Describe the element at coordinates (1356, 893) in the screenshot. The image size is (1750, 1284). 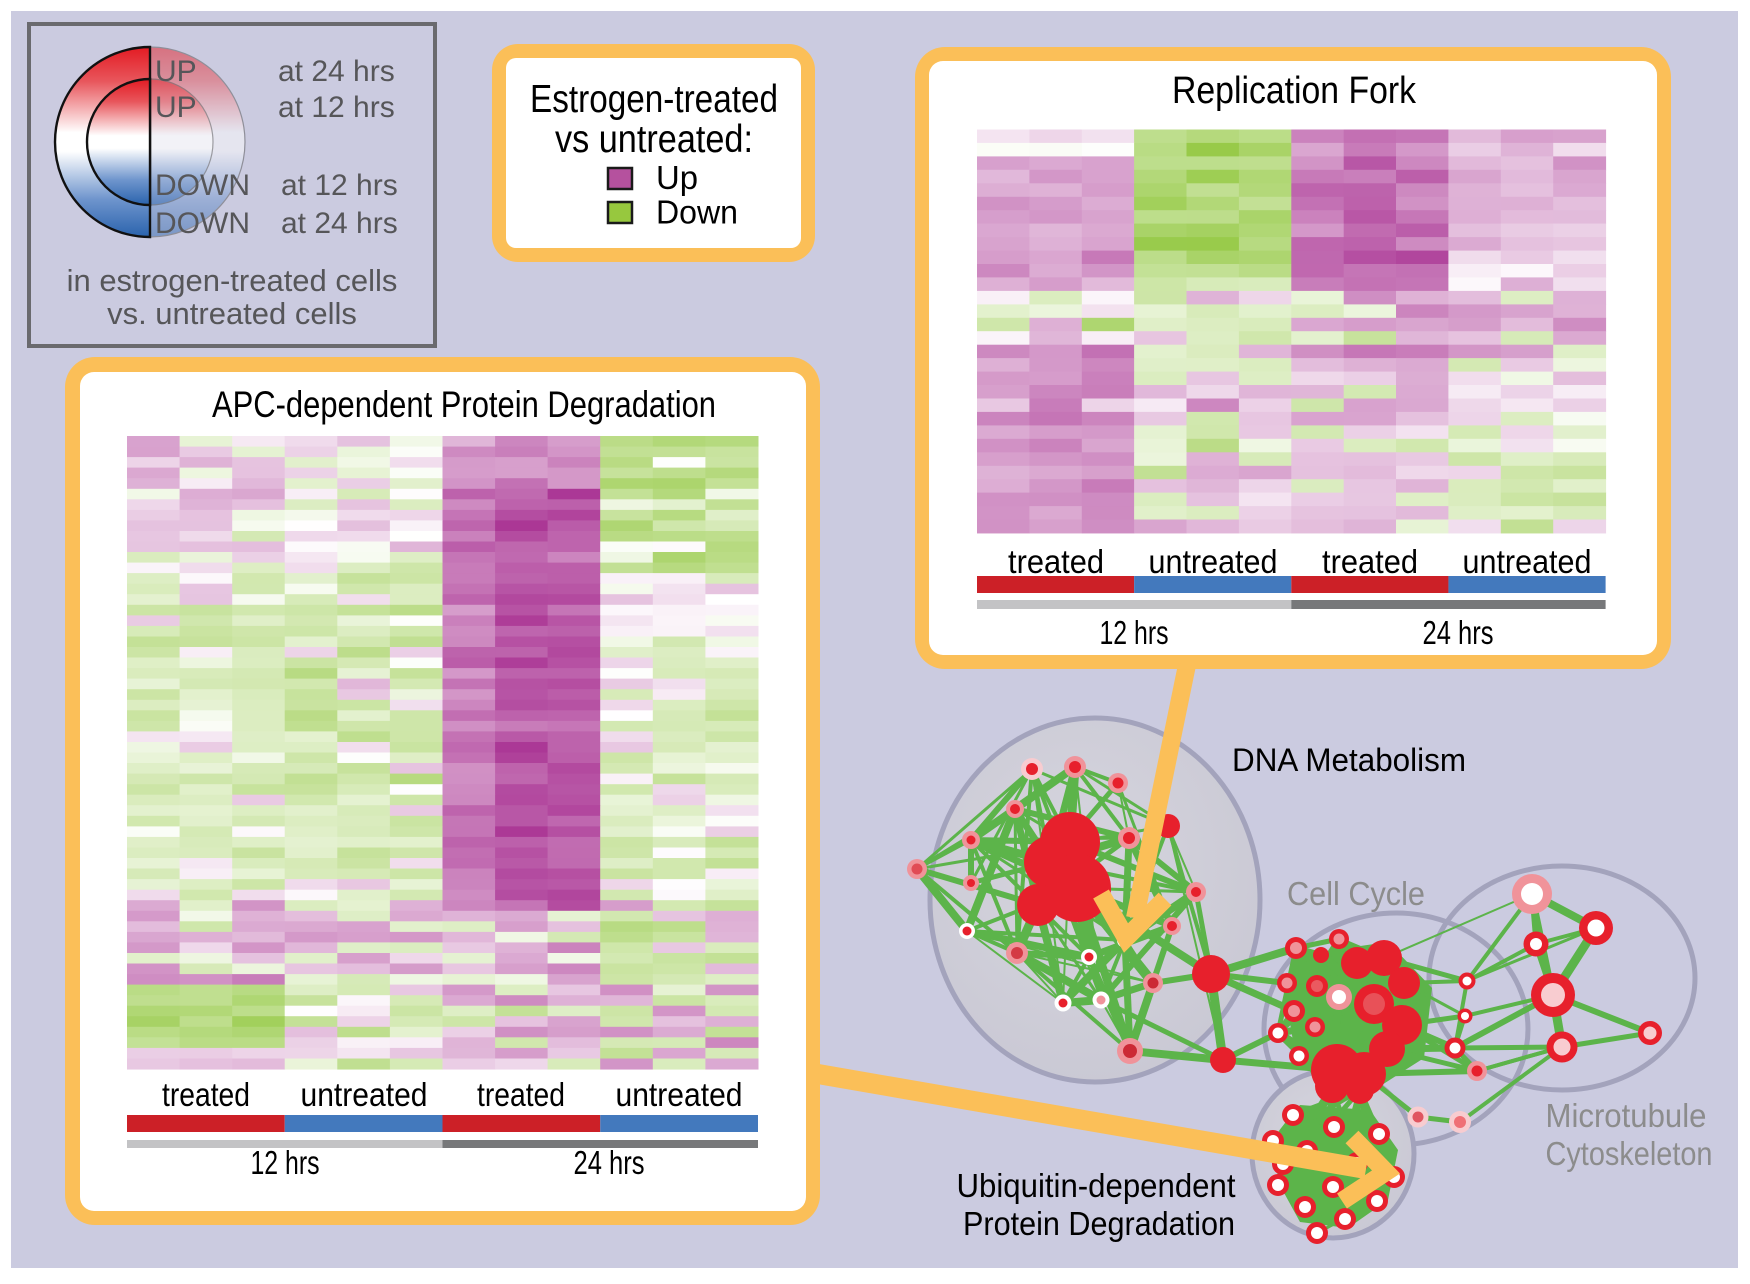
I see `svg-text: Cell Cycle` at that location.